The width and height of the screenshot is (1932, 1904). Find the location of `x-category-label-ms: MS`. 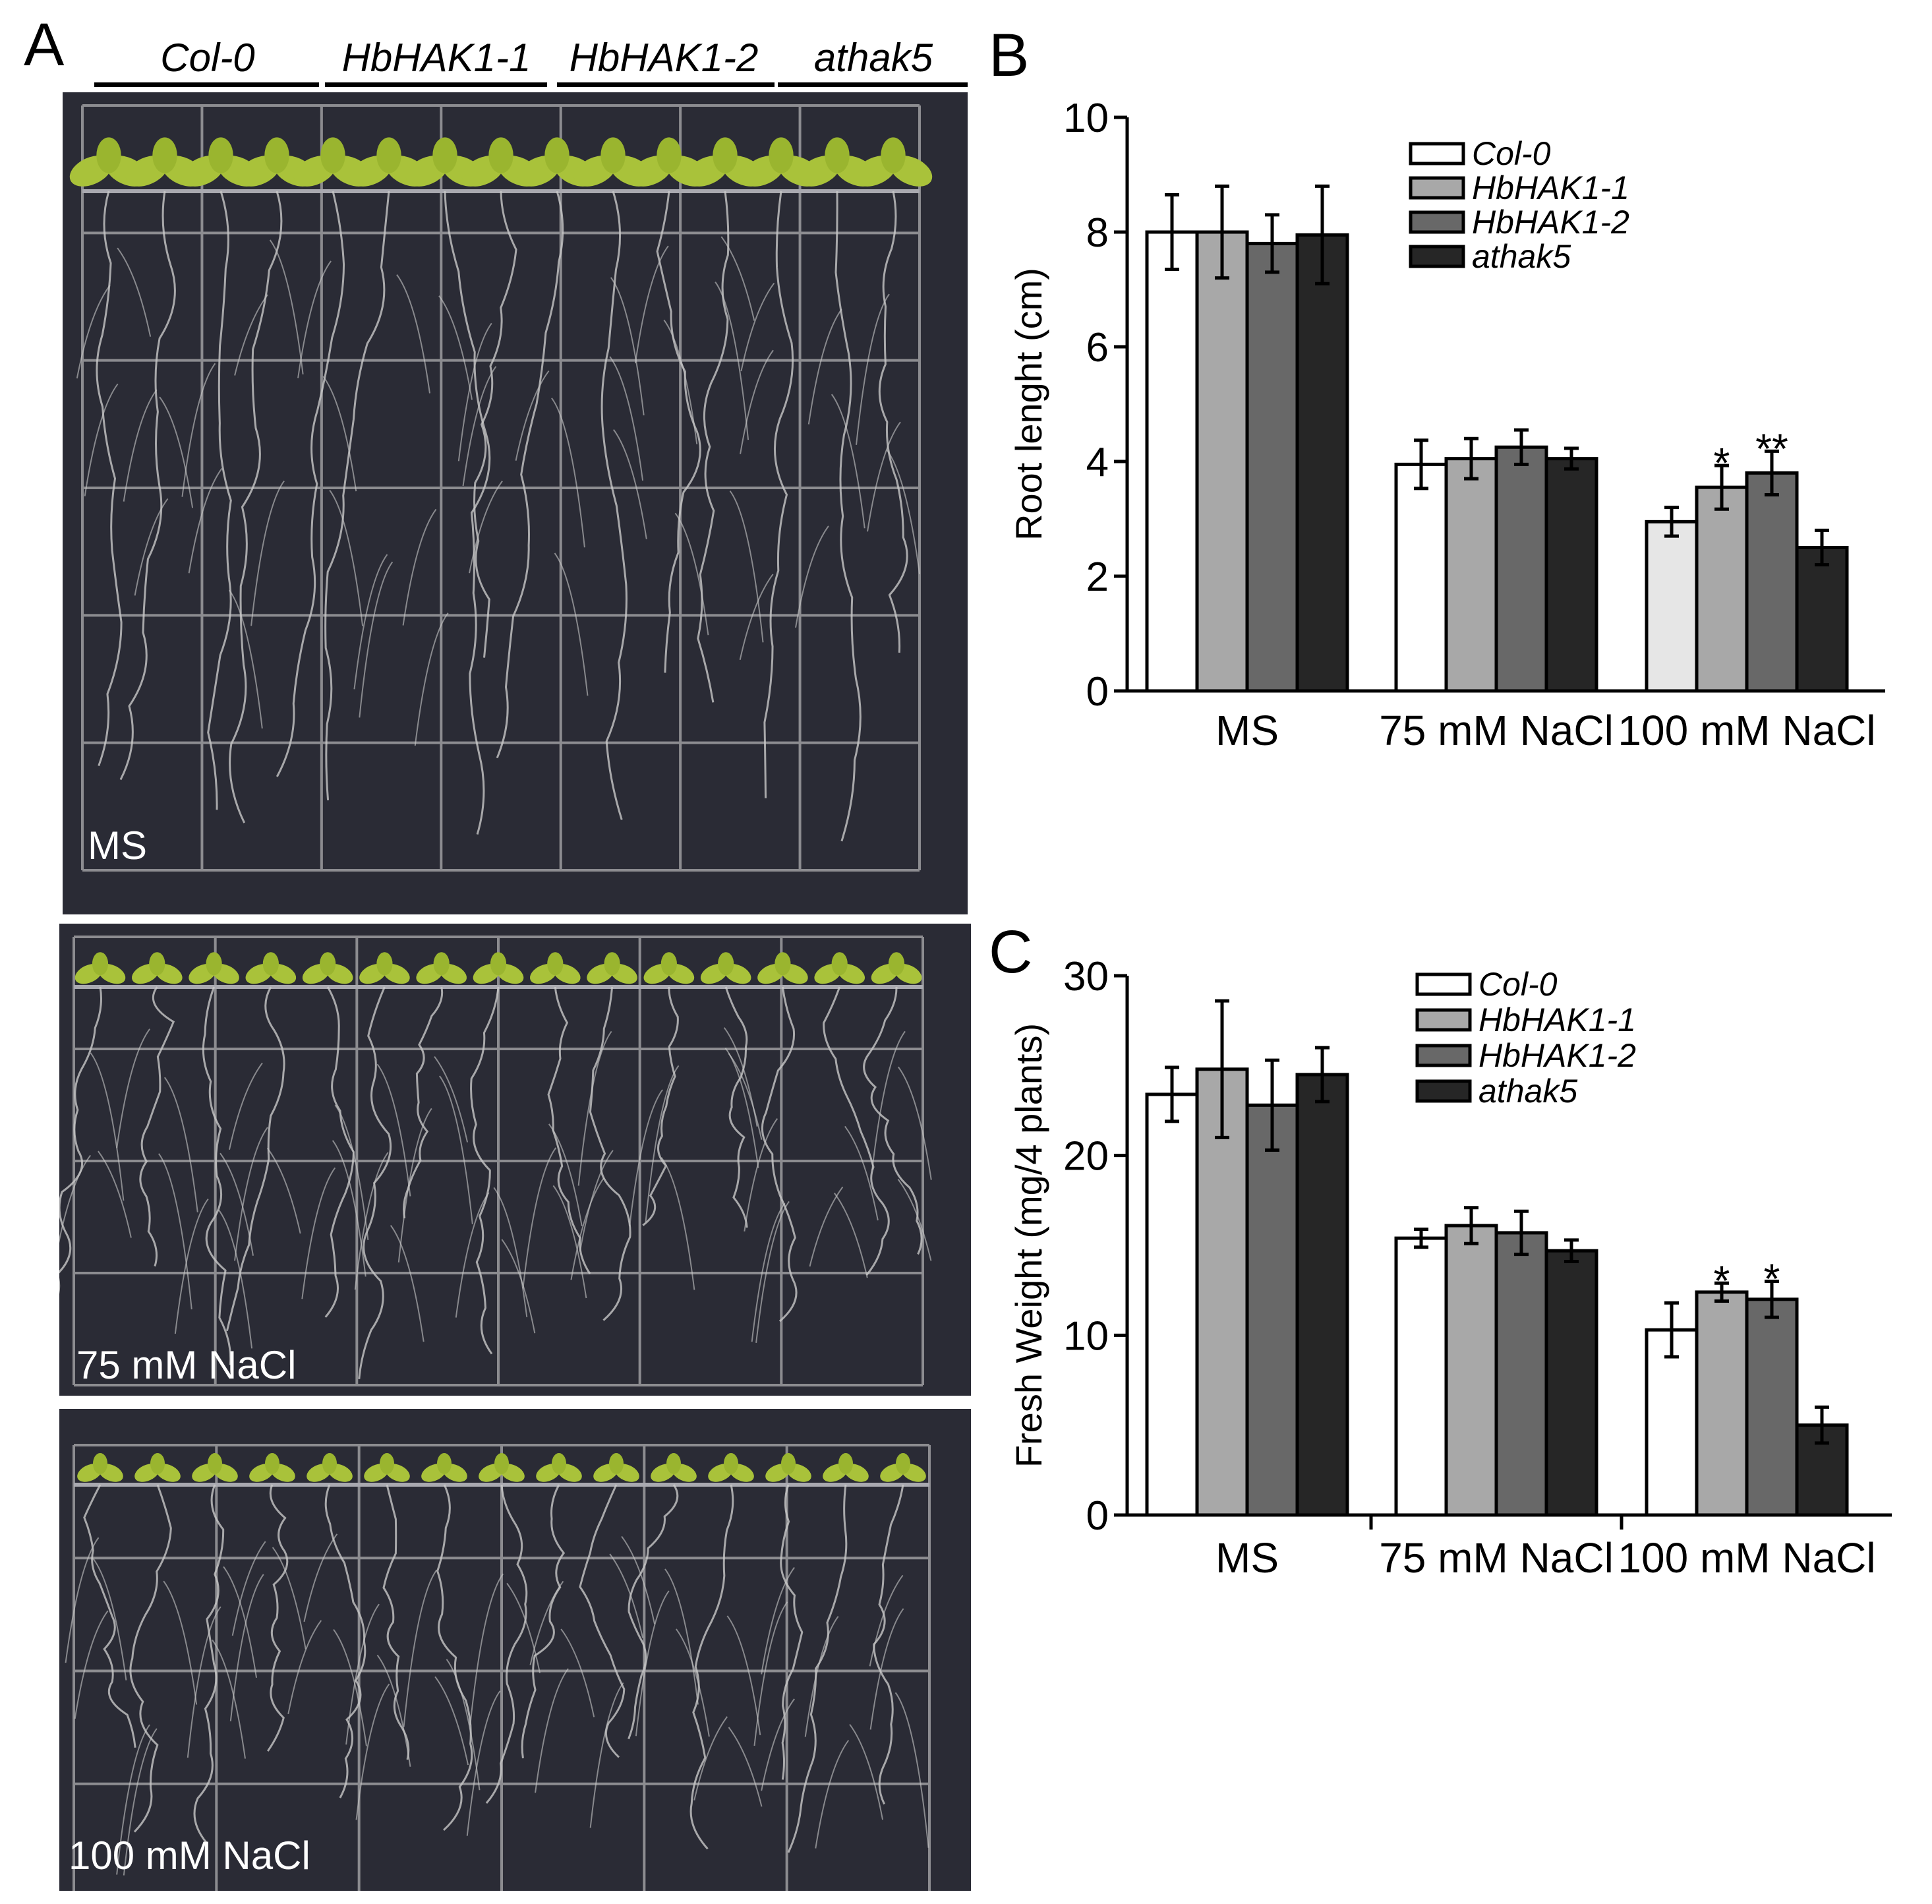

x-category-label-ms: MS is located at coordinates (1247, 730).